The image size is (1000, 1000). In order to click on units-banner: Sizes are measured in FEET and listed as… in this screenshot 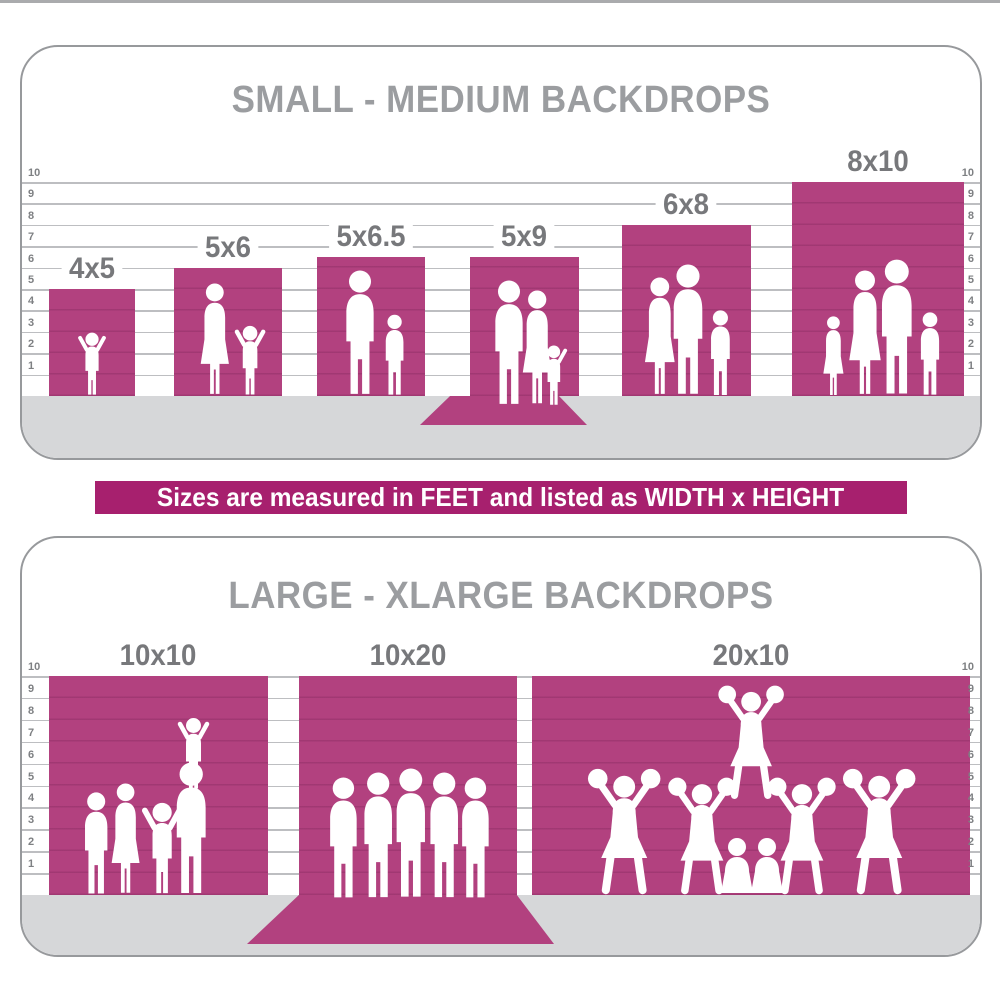, I will do `click(501, 497)`.